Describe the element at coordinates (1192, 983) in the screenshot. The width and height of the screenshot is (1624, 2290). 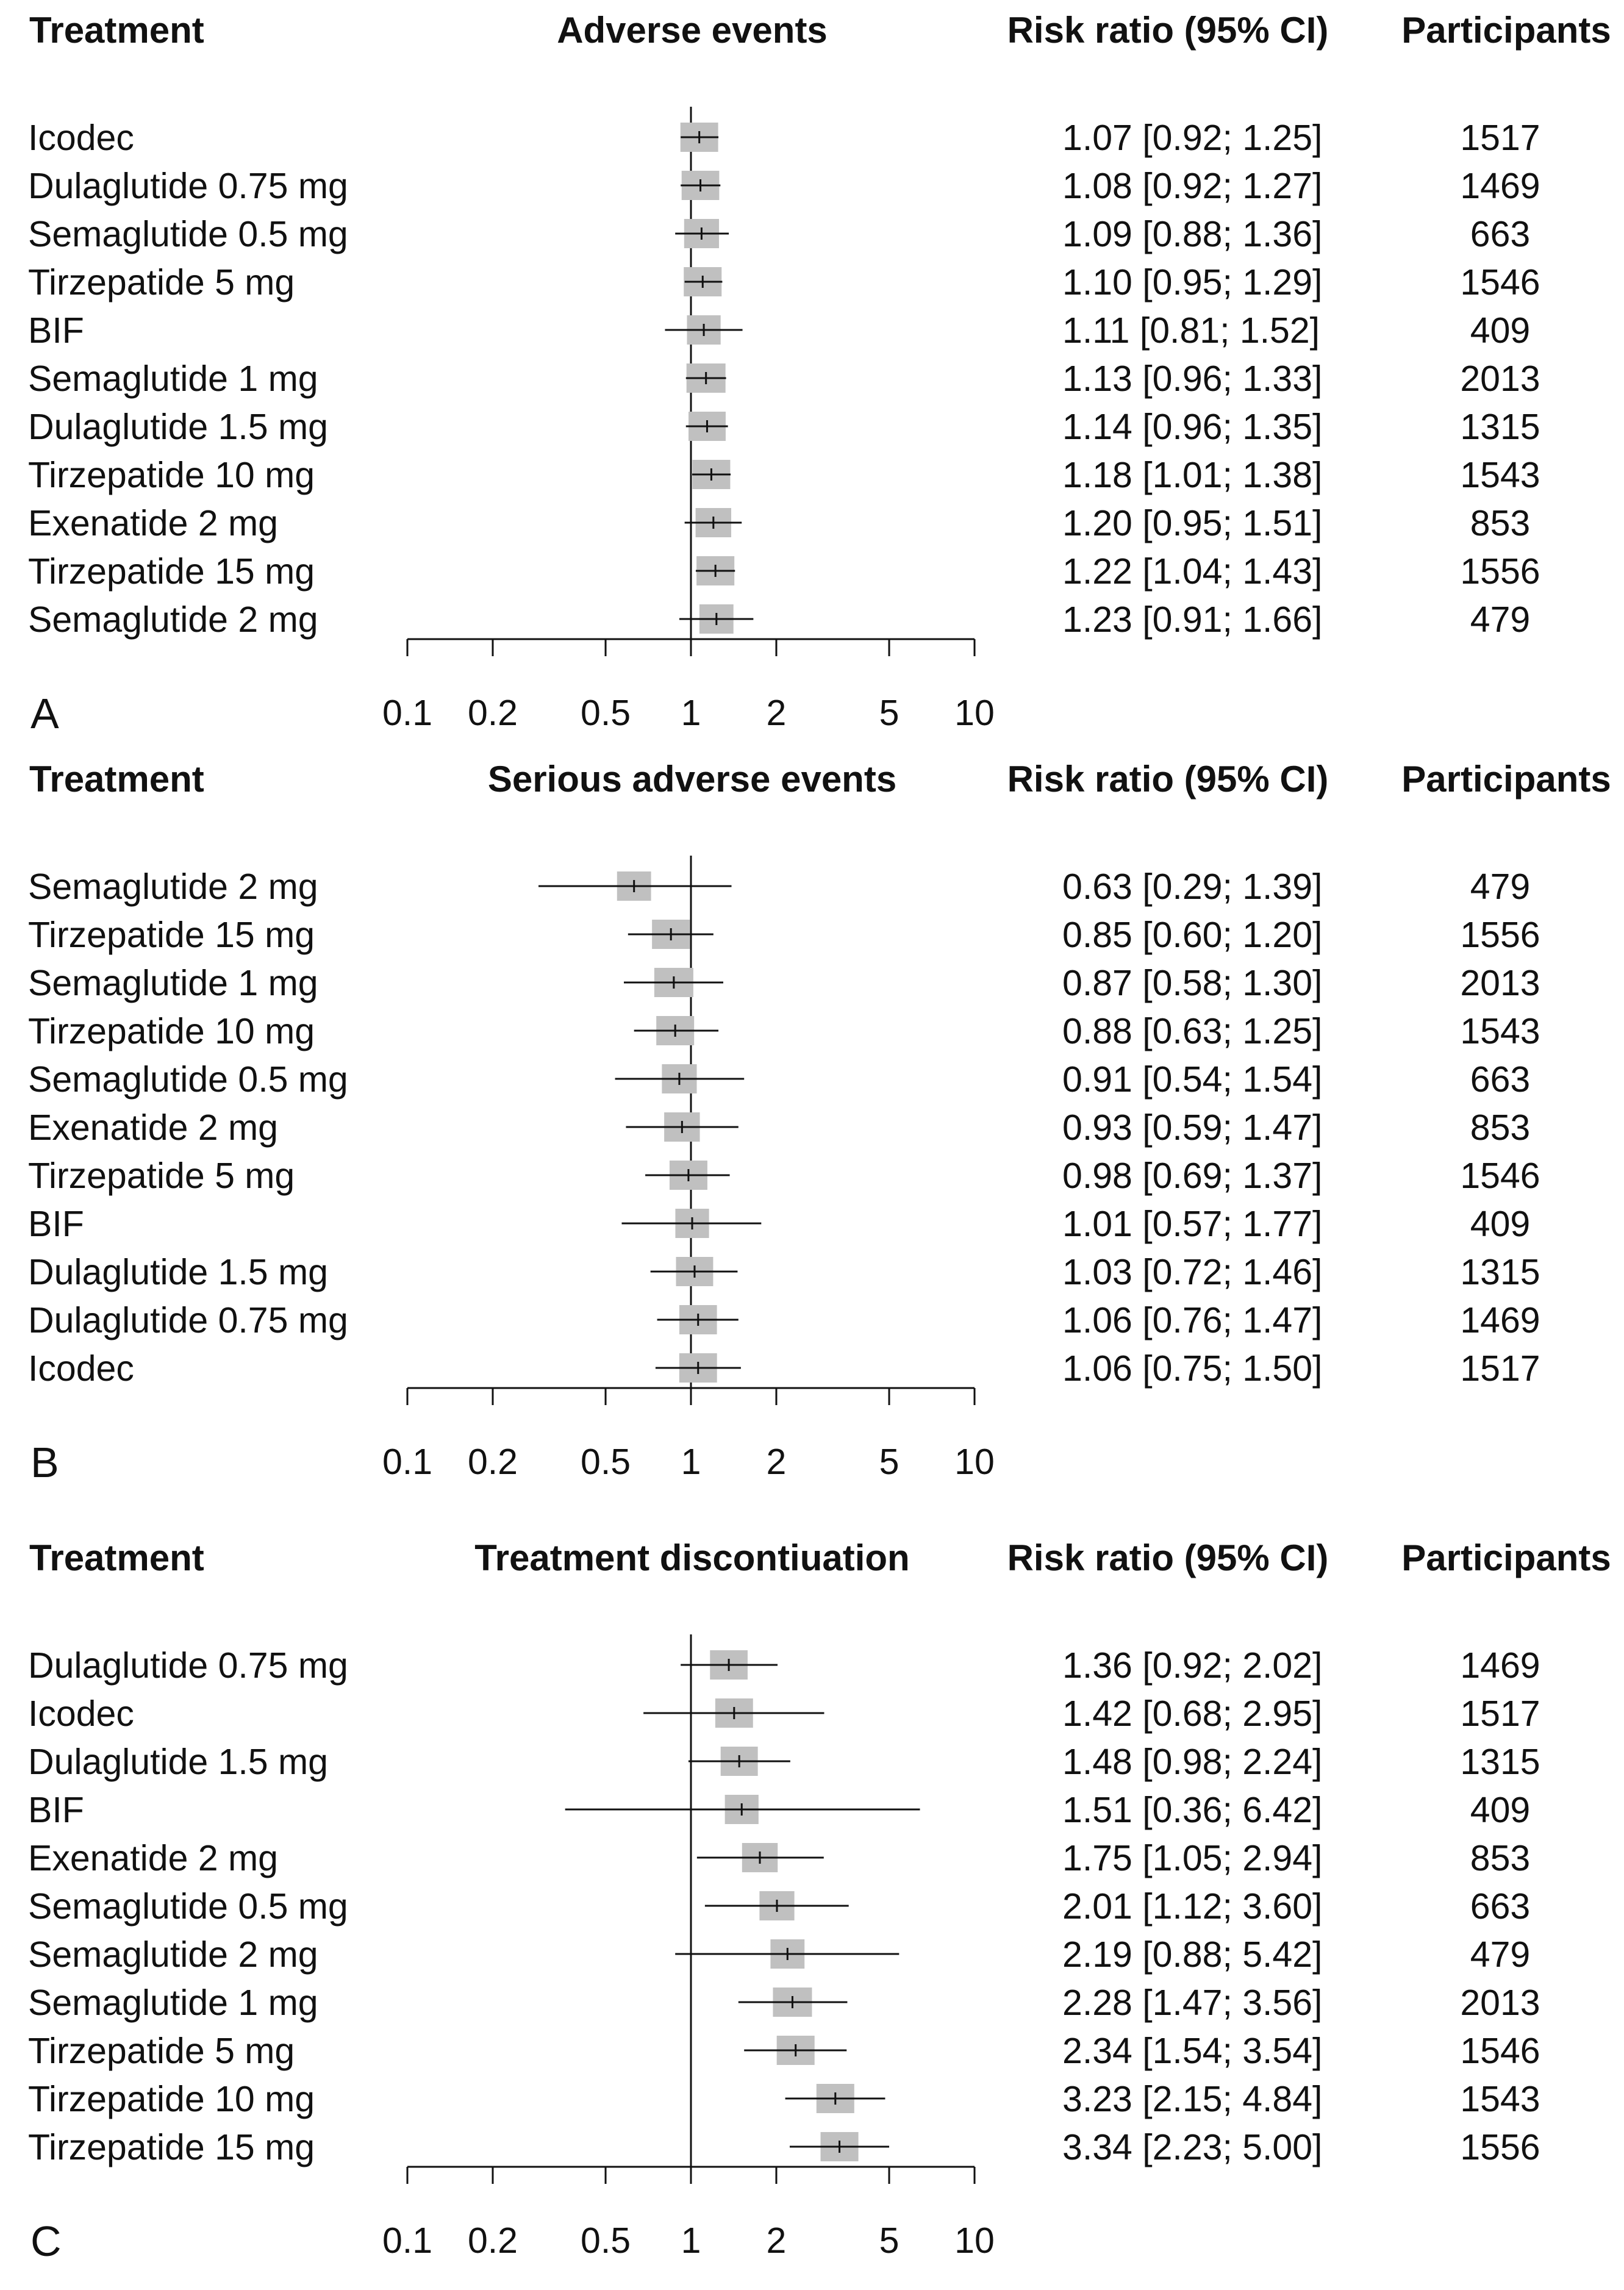
I see `risk-ratio-ci-text: 0.87 [0.58; 1.30]` at that location.